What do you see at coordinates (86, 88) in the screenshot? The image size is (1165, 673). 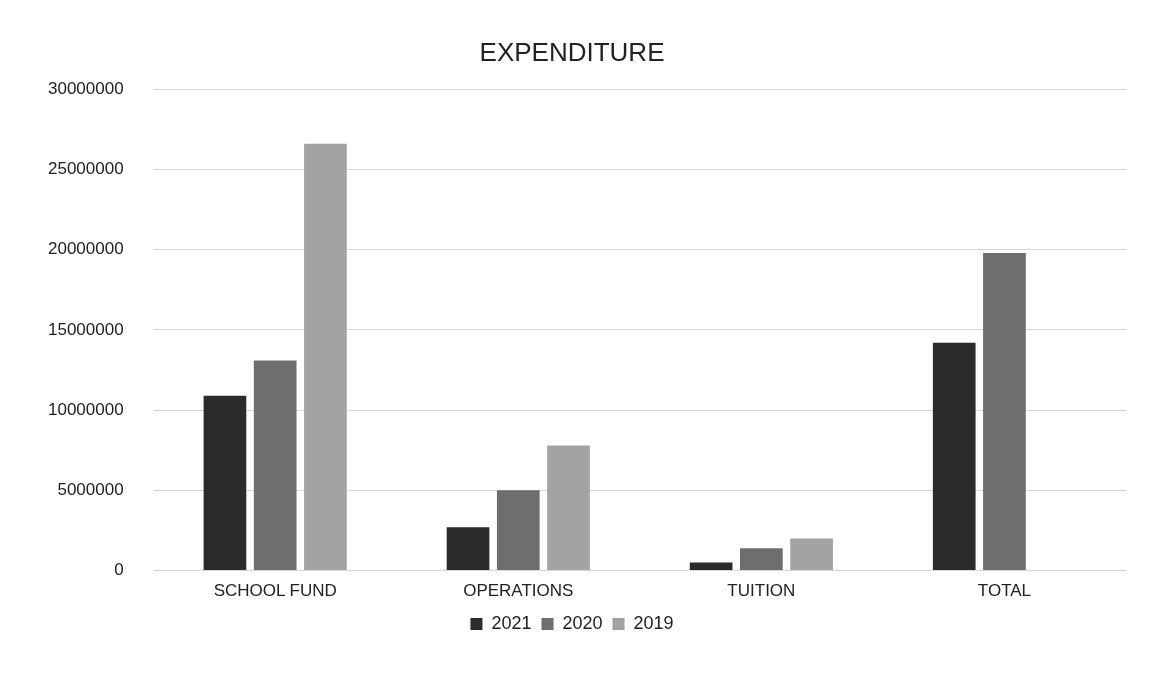 I see `y-tick-label: 30000000` at bounding box center [86, 88].